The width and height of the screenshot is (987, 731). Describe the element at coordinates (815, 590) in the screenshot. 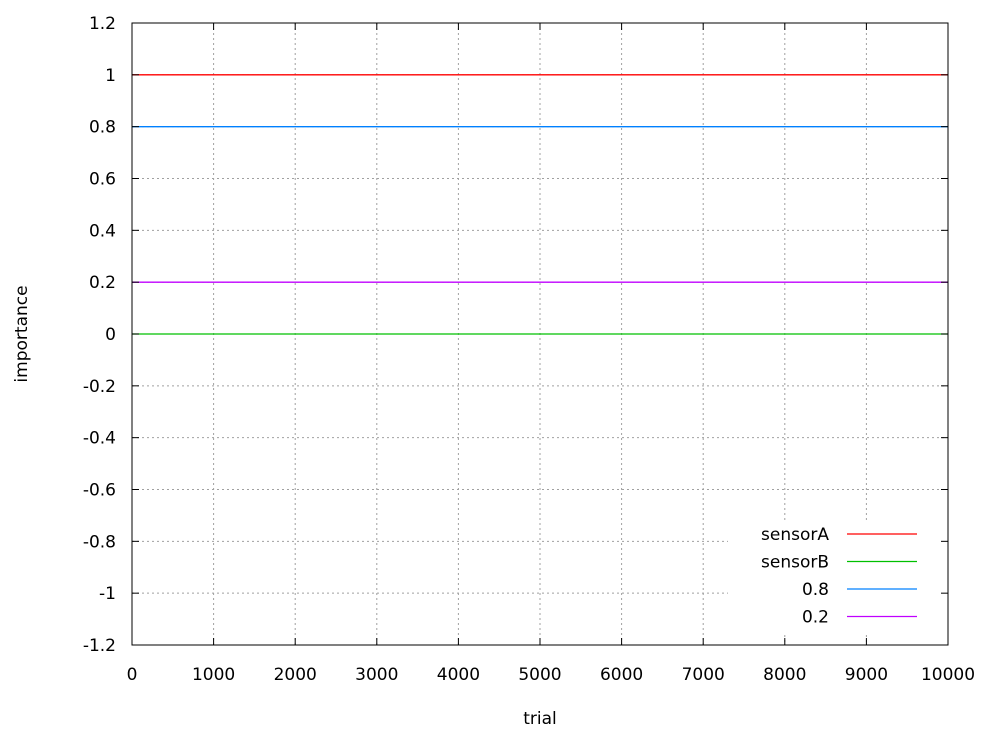

I see `legend-label: 0.8` at that location.